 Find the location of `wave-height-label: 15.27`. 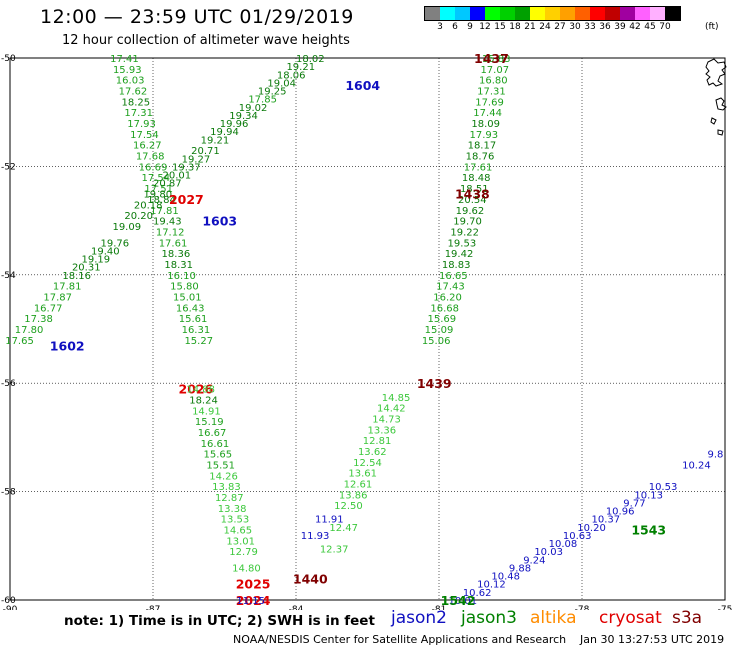

wave-height-label: 15.27 is located at coordinates (198, 341).